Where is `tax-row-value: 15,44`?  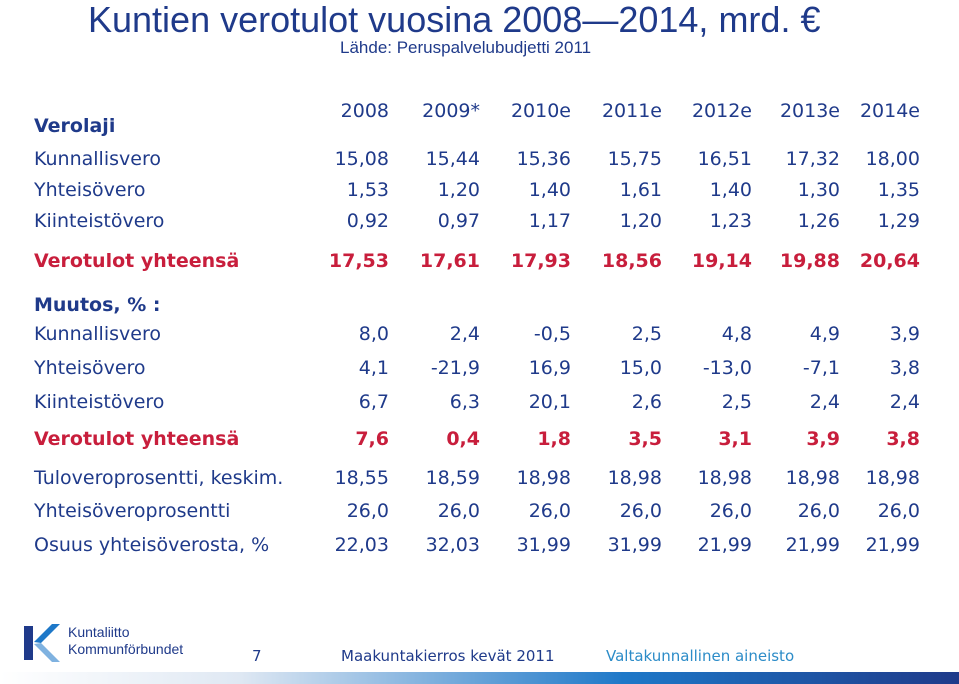
tax-row-value: 15,44 is located at coordinates (452, 159).